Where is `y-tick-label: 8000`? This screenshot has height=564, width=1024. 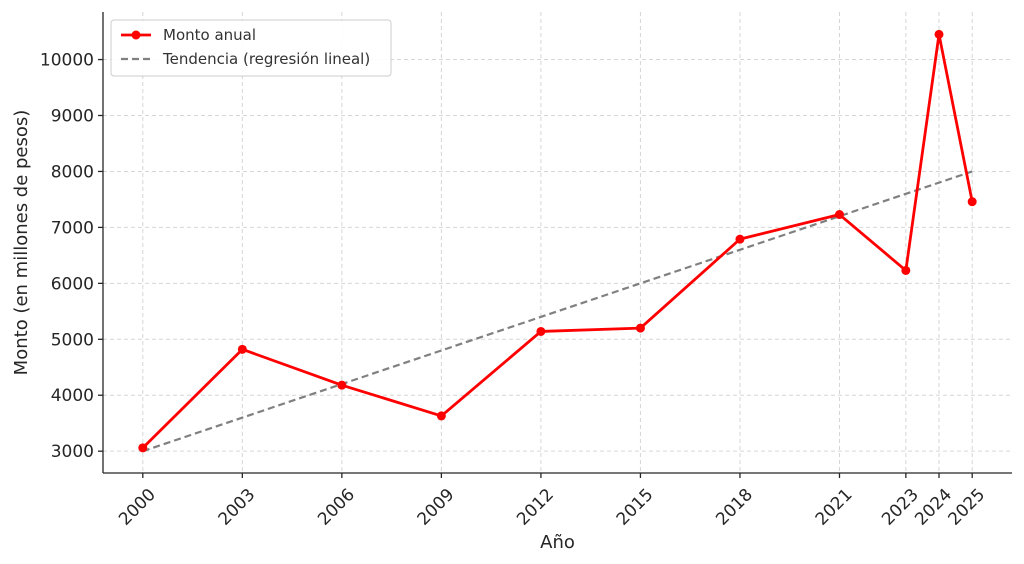
y-tick-label: 8000 is located at coordinates (72, 172).